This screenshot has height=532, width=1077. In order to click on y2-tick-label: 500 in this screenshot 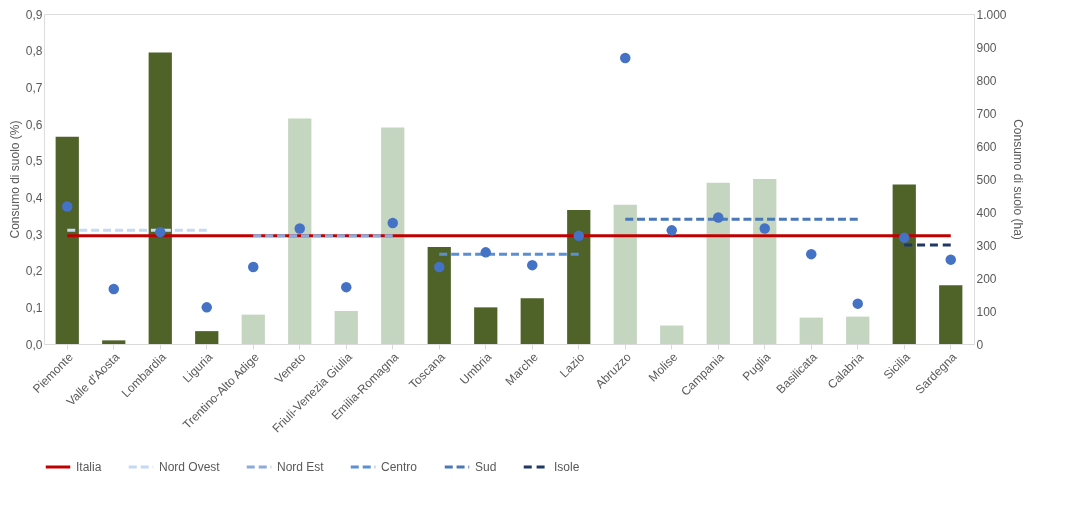, I will do `click(986, 179)`.